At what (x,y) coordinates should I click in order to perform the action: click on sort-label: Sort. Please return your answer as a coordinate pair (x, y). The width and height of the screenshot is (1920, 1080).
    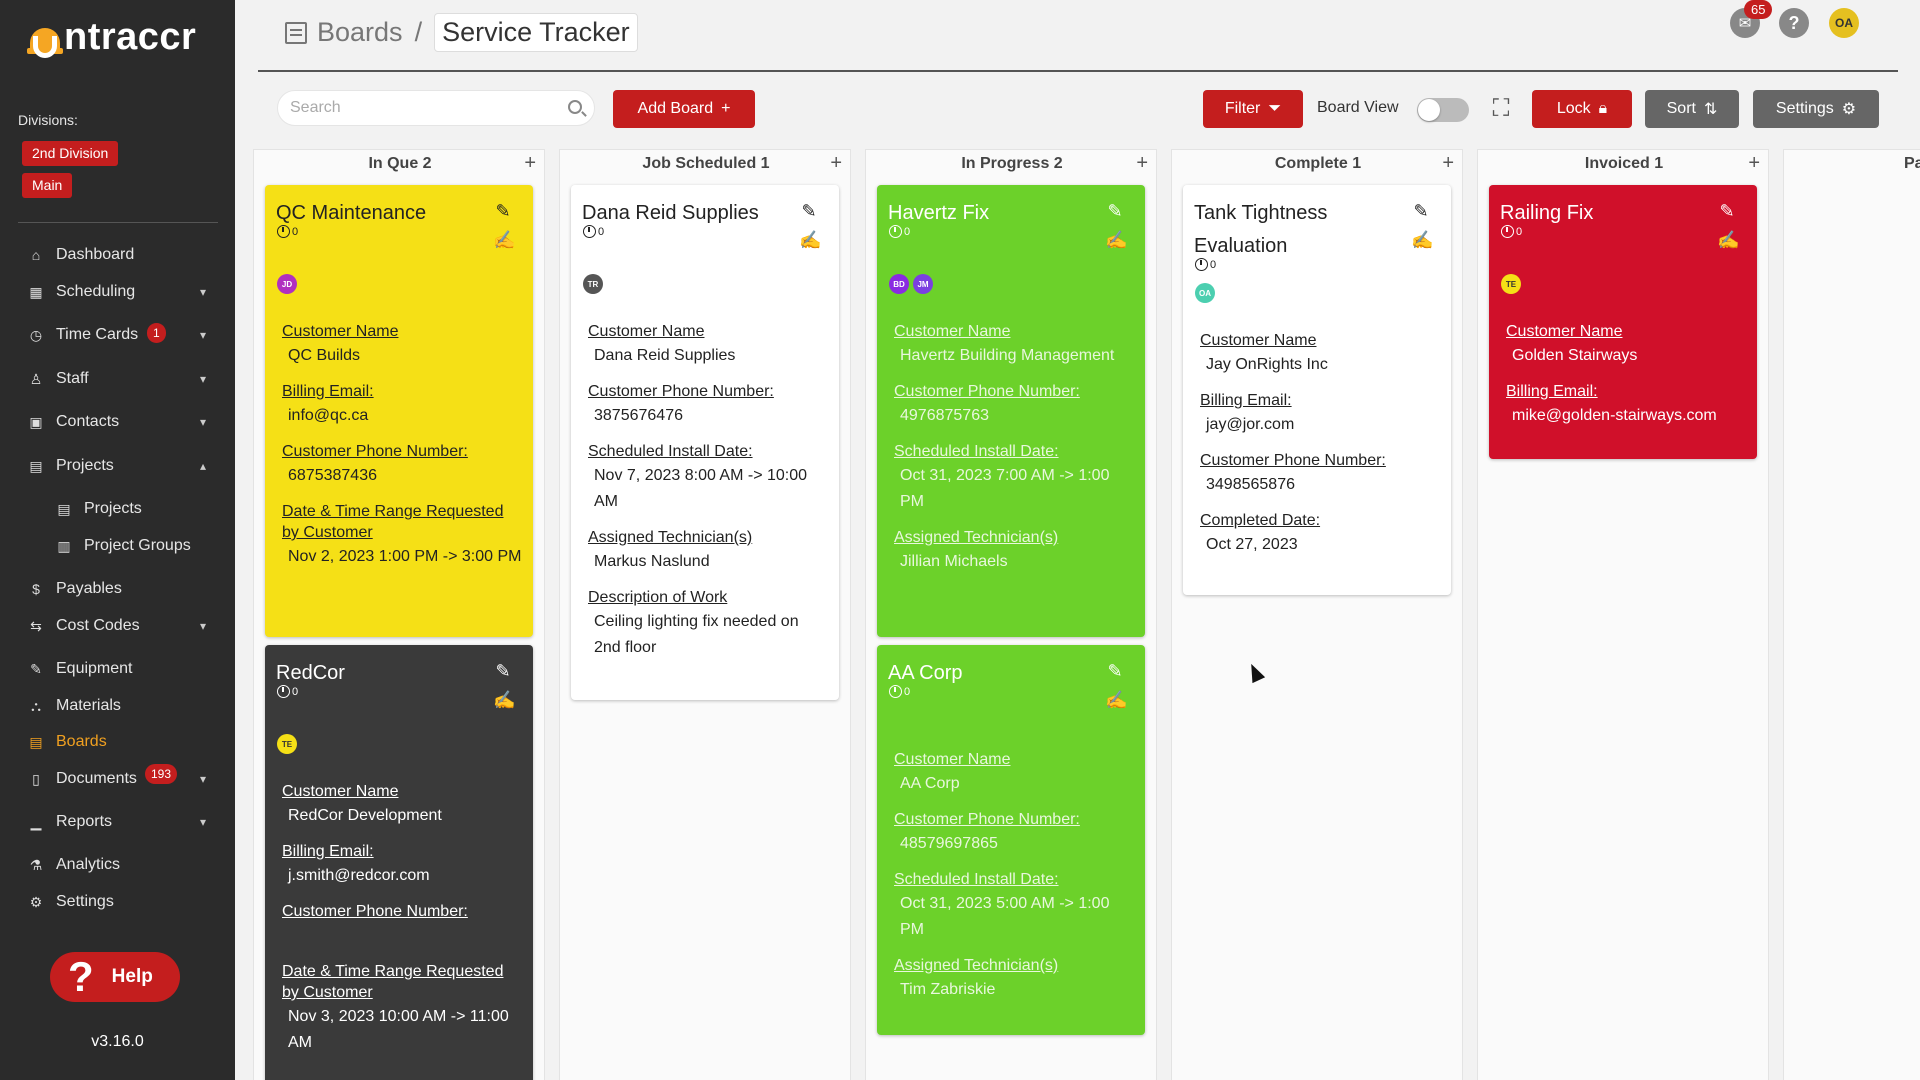
    Looking at the image, I should click on (1681, 108).